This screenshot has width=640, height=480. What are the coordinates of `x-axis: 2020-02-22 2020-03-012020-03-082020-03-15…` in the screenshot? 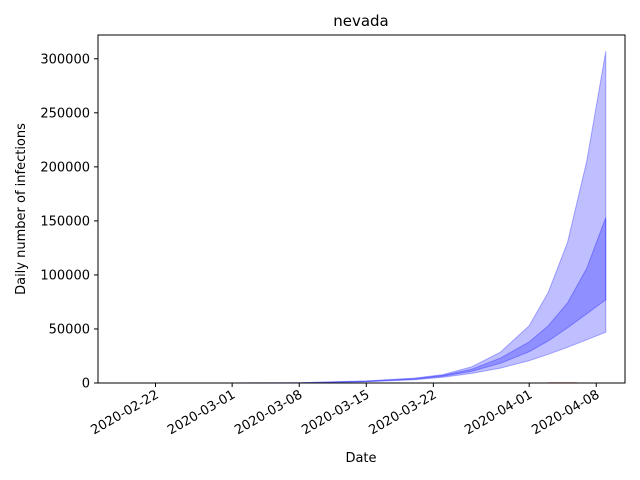 It's located at (345, 410).